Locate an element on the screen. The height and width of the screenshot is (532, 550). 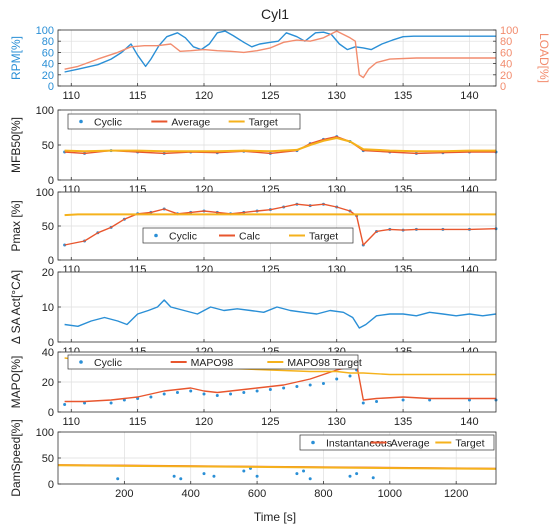
legend-label: Target is located at coordinates (263, 123).